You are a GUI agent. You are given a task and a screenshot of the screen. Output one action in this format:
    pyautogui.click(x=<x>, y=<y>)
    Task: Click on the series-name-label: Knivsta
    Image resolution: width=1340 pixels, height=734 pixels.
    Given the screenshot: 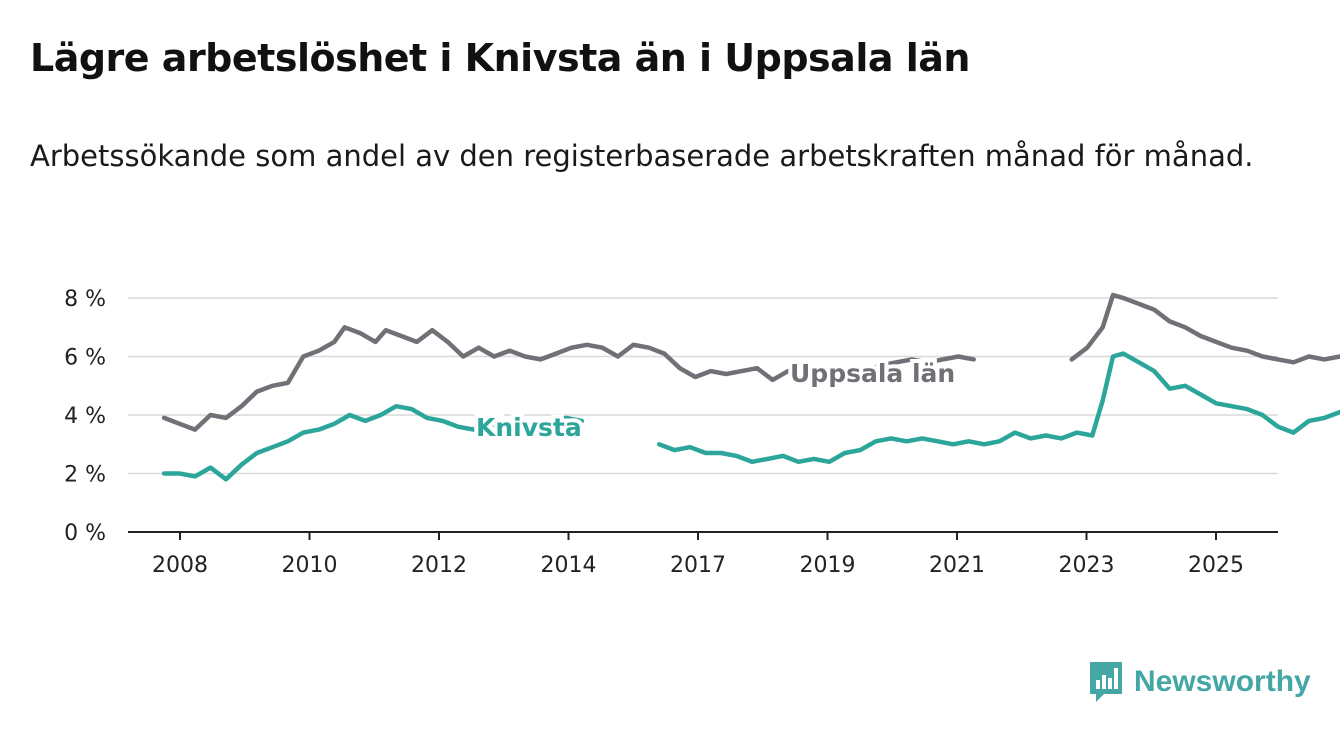 What is the action you would take?
    pyautogui.click(x=529, y=427)
    